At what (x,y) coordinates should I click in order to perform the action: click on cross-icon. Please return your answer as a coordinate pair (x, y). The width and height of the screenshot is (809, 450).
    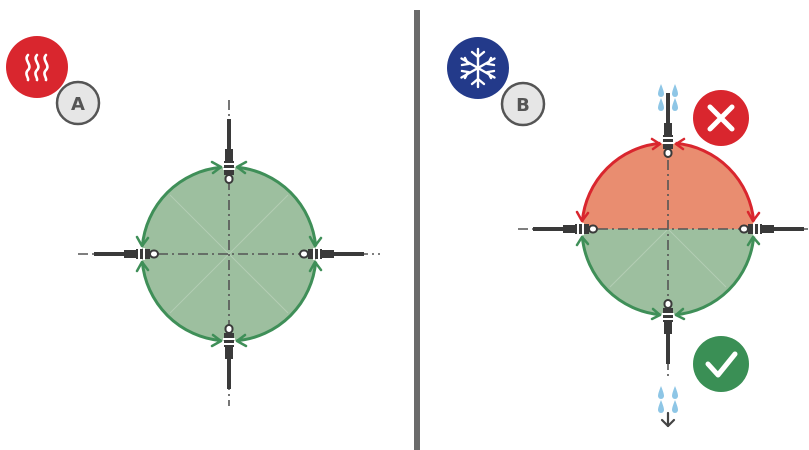
    Looking at the image, I should click on (721, 118).